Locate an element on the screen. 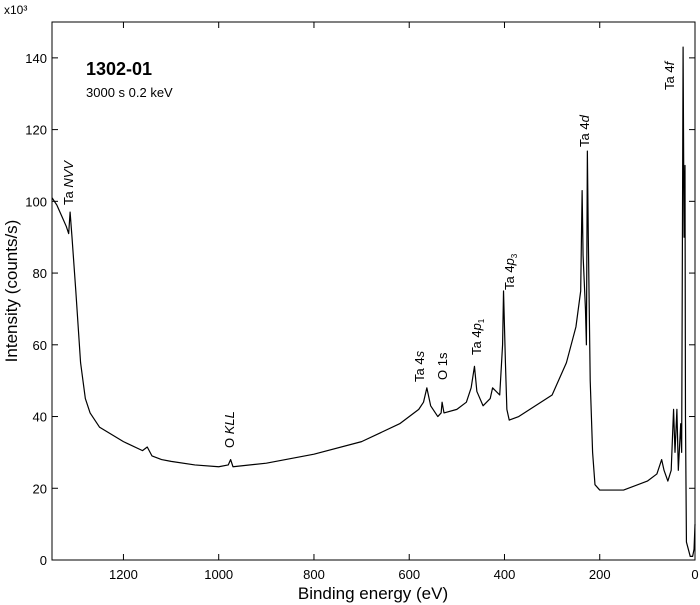 The width and height of the screenshot is (700, 605). peak-annotation: Ta 4s is located at coordinates (419, 366).